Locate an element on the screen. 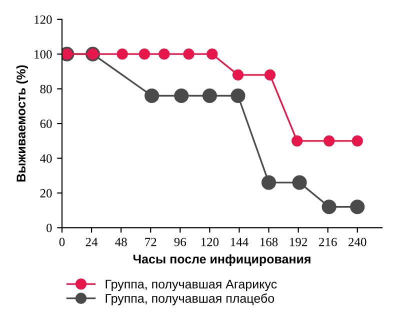  y-tick-label: 40 is located at coordinates (46, 158).